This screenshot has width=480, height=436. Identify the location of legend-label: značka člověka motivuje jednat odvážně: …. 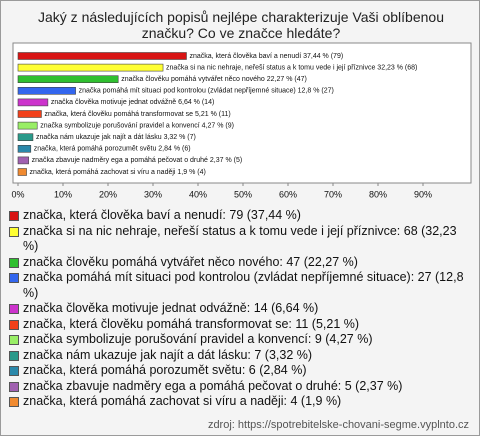
(171, 308).